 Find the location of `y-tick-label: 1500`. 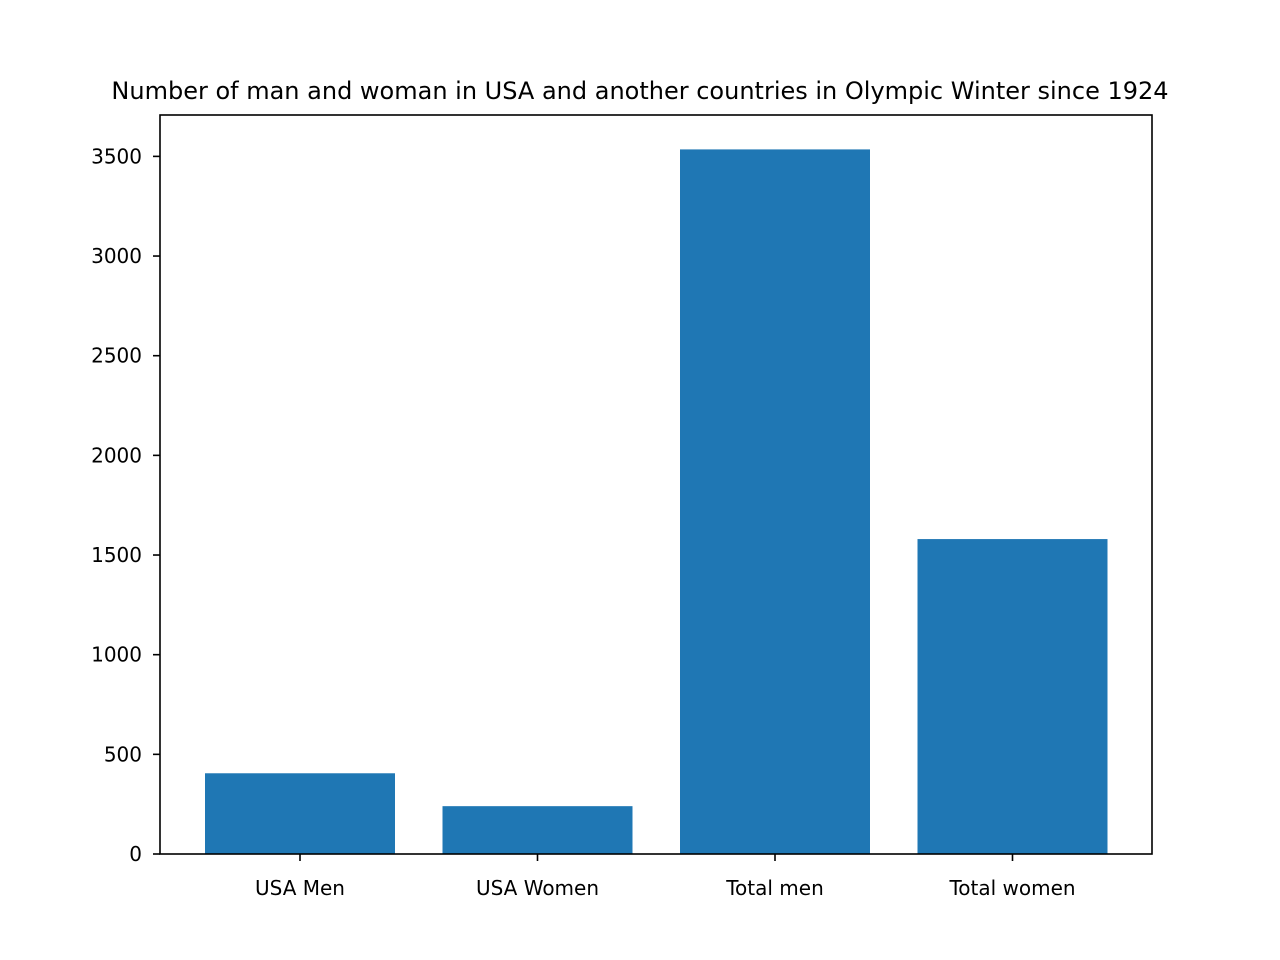

y-tick-label: 1500 is located at coordinates (116, 555).